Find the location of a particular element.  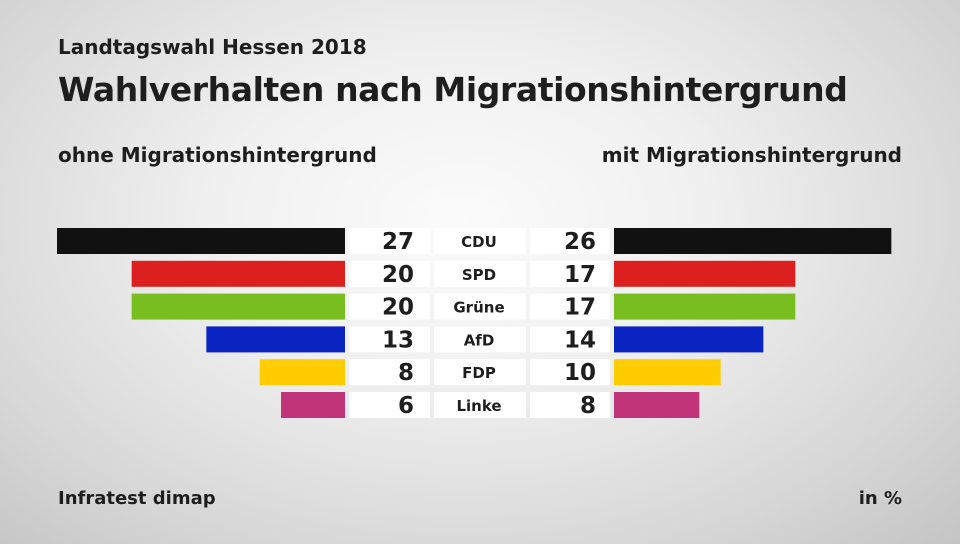

bar-right-gruene is located at coordinates (705, 306).